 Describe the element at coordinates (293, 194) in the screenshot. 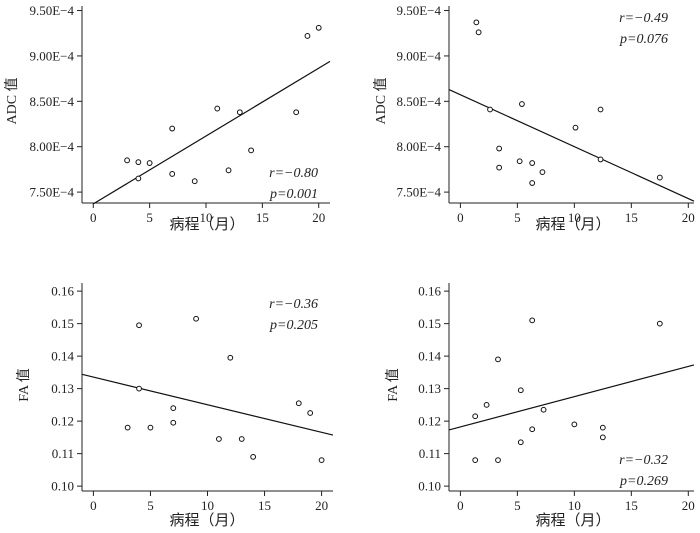

I see `stat-p: p=0.001` at that location.